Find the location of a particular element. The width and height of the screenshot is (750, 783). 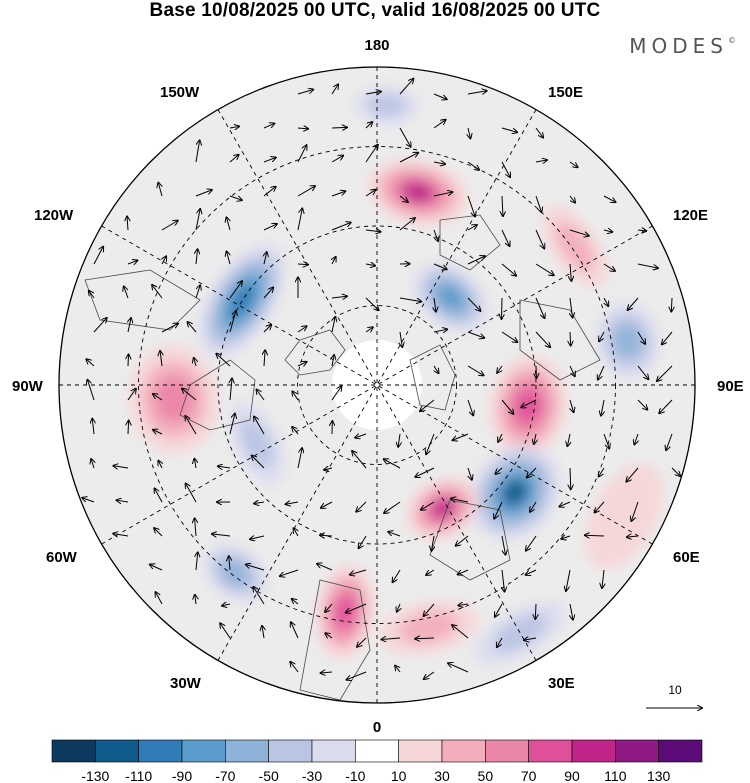

colorbar-tick-label: -30 is located at coordinates (312, 775).